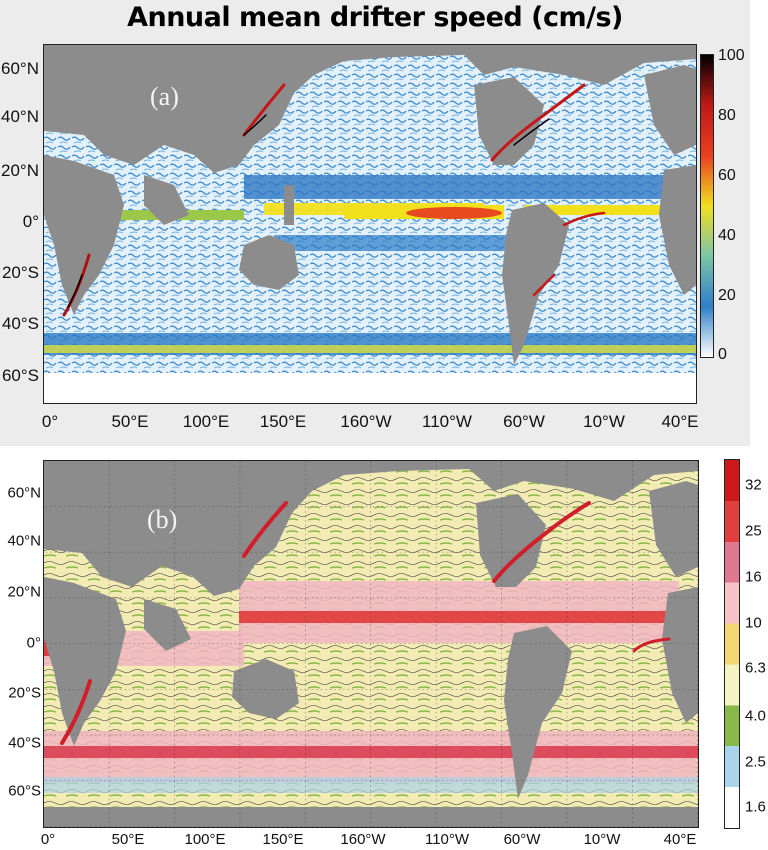 The height and width of the screenshot is (850, 768). What do you see at coordinates (753, 531) in the screenshot?
I see `colorbar-tick-label: 25` at bounding box center [753, 531].